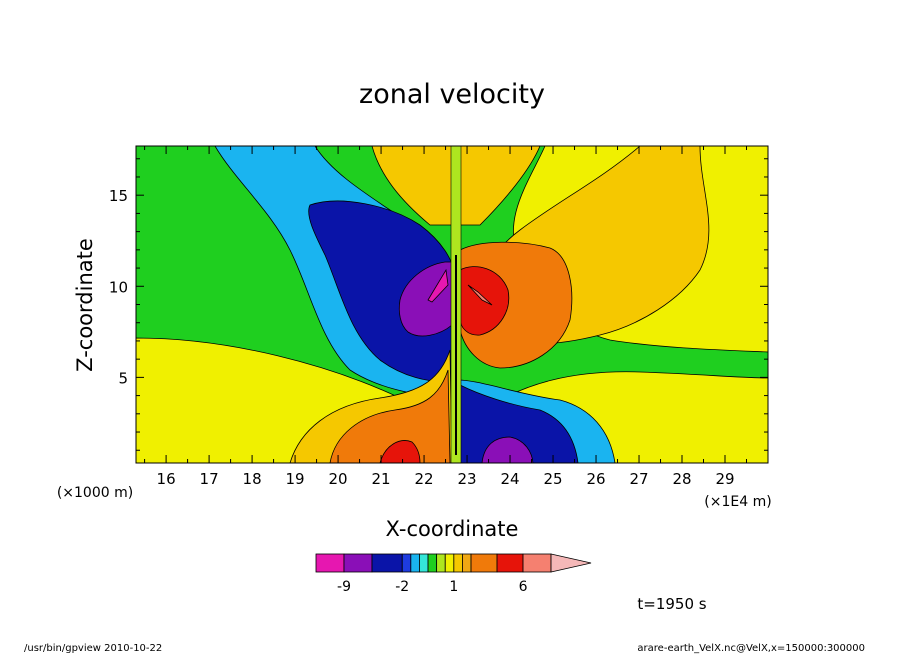 The image size is (904, 654). Describe the element at coordinates (402, 587) in the screenshot. I see `colorbar-label: -2` at that location.